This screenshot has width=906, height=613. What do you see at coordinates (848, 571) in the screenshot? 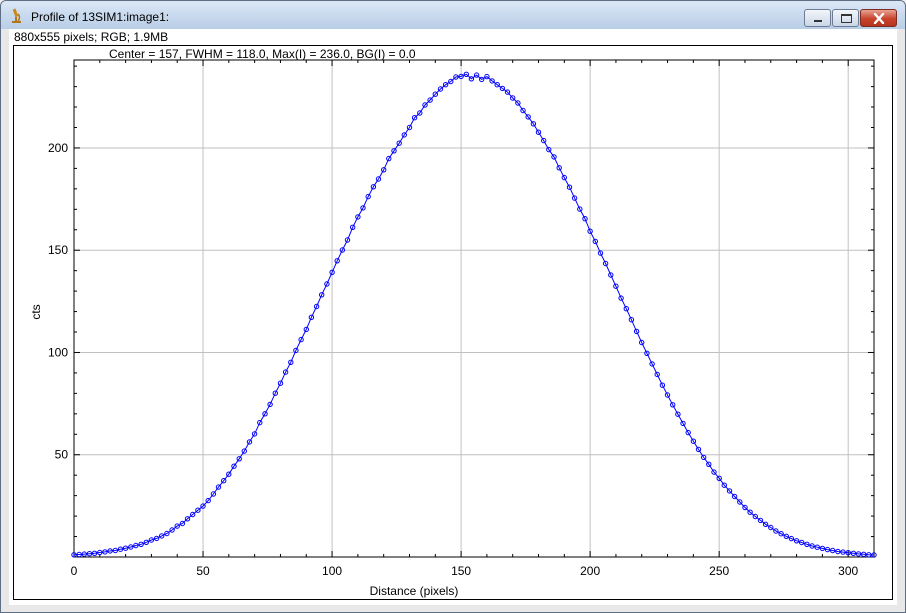
I see `x-tick-label: 300` at bounding box center [848, 571].